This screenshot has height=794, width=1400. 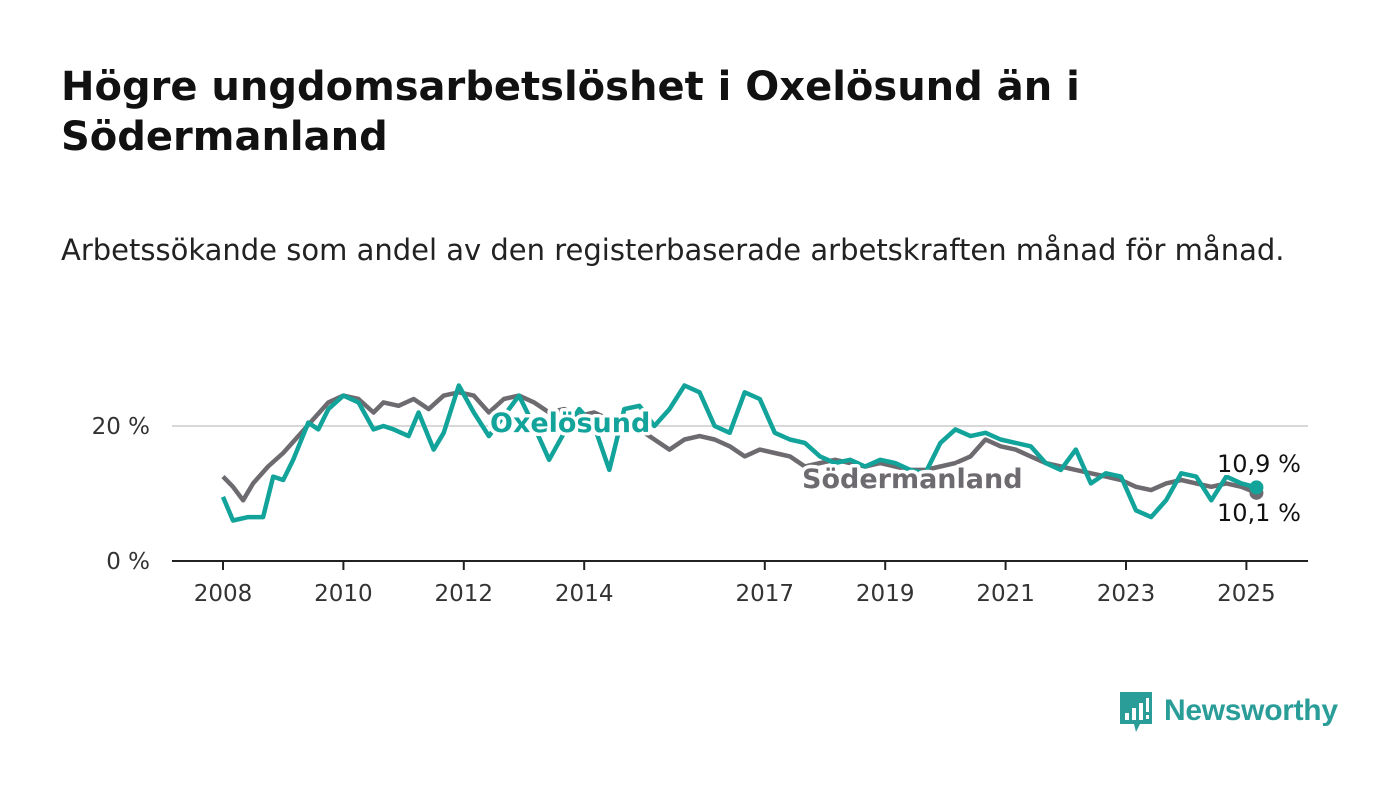 I want to click on brand-name: Newsworthy, so click(x=1251, y=710).